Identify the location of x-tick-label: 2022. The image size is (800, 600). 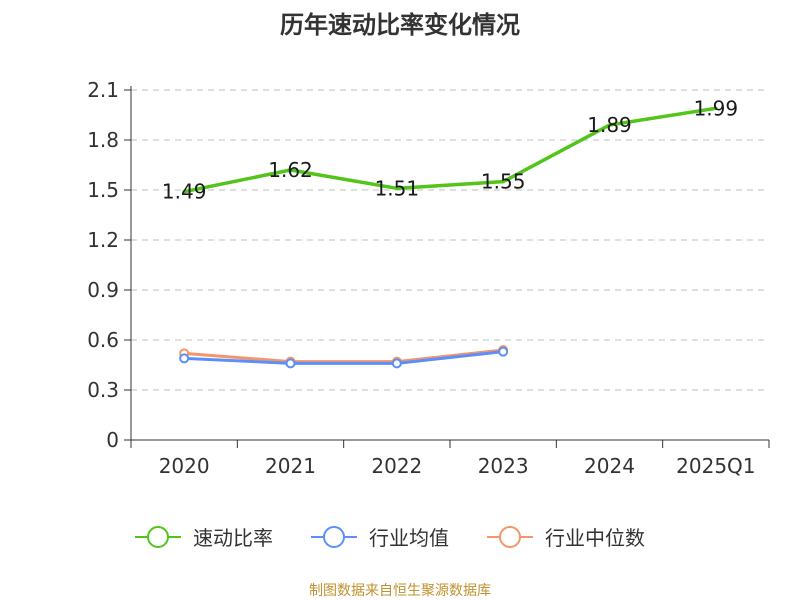
(396, 466).